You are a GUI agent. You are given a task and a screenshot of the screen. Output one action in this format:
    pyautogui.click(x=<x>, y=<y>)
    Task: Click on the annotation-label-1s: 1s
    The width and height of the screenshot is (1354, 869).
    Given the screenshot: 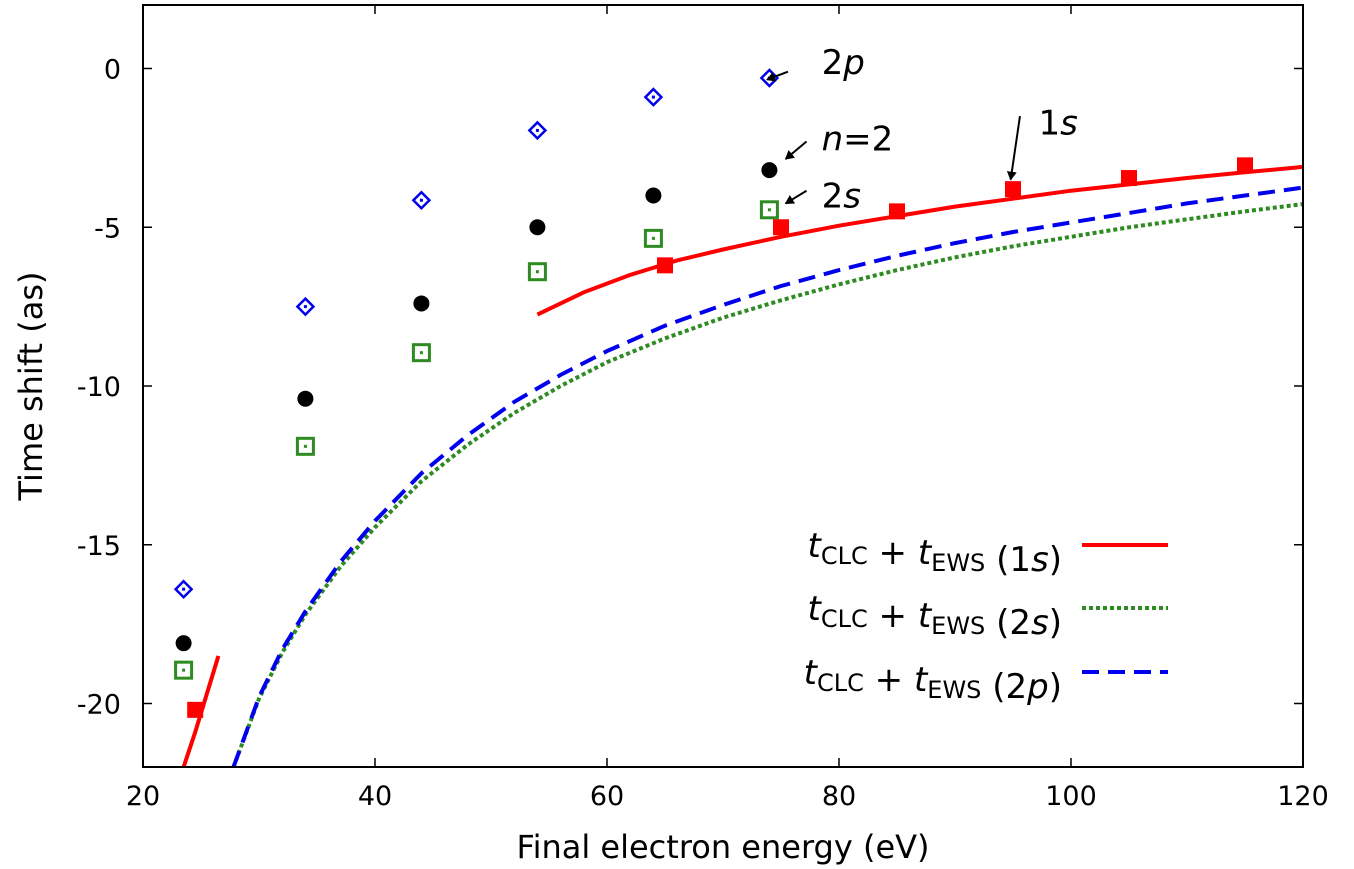 What is the action you would take?
    pyautogui.click(x=1058, y=123)
    